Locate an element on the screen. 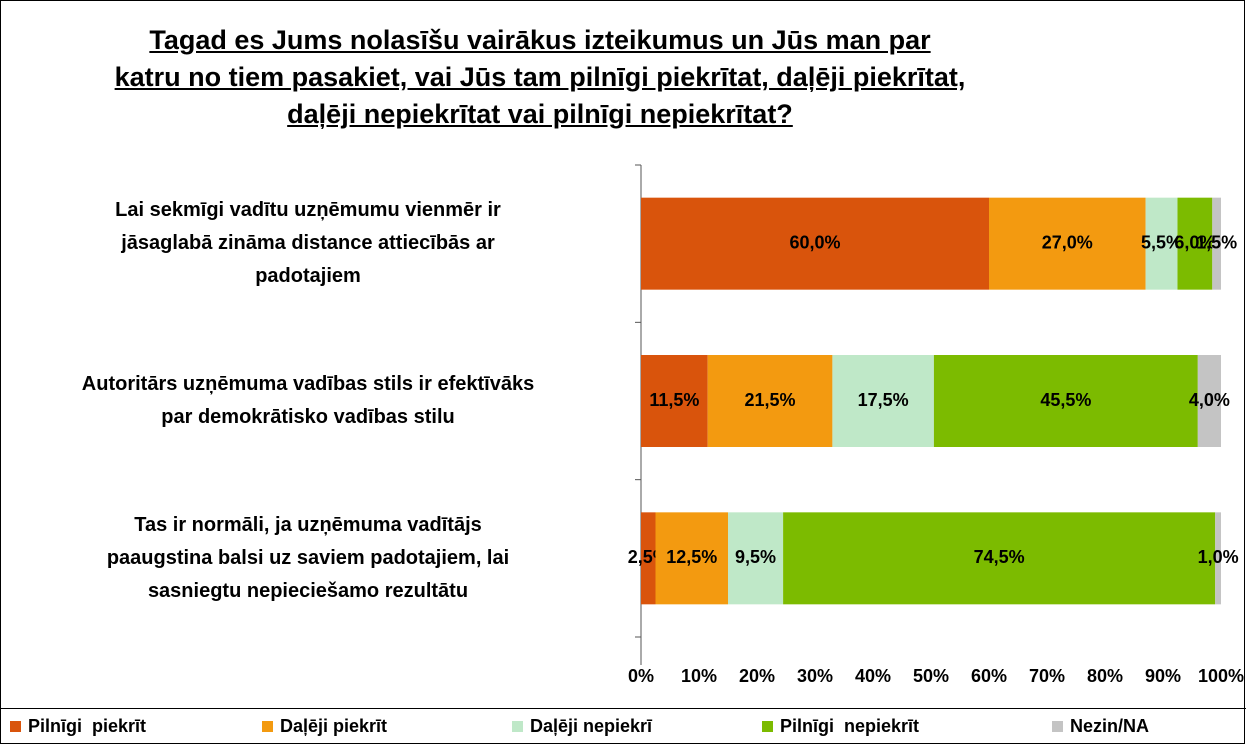 The height and width of the screenshot is (745, 1246). x-tick-label: 100% is located at coordinates (1221, 676).